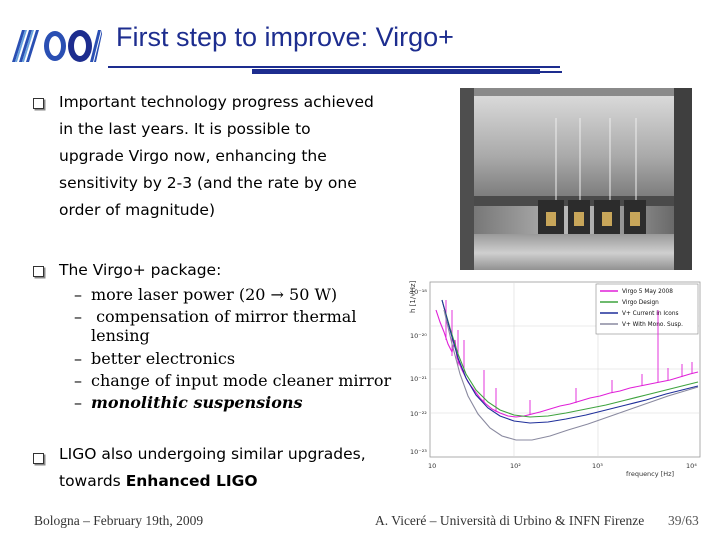 The width and height of the screenshot is (720, 540). I want to click on title-rule-tail, so click(551, 72).